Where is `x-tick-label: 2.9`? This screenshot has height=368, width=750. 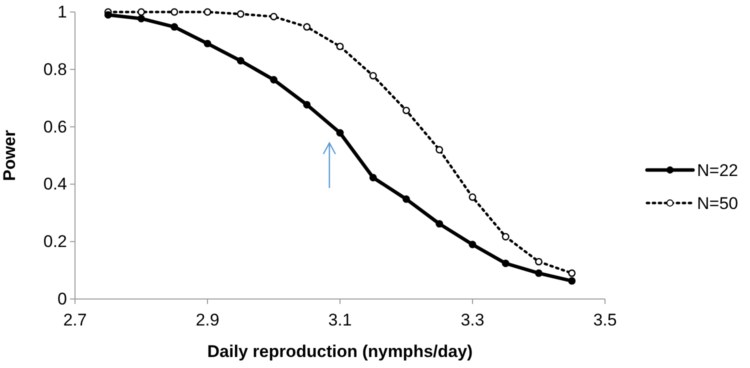 x-tick-label: 2.9 is located at coordinates (208, 320).